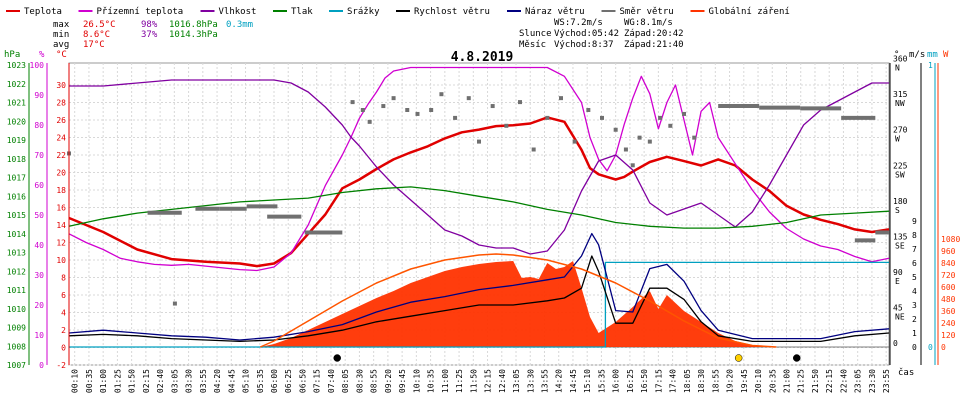  Describe the element at coordinates (39, 245) in the screenshot. I see `humidity-tick-label: 40` at that location.